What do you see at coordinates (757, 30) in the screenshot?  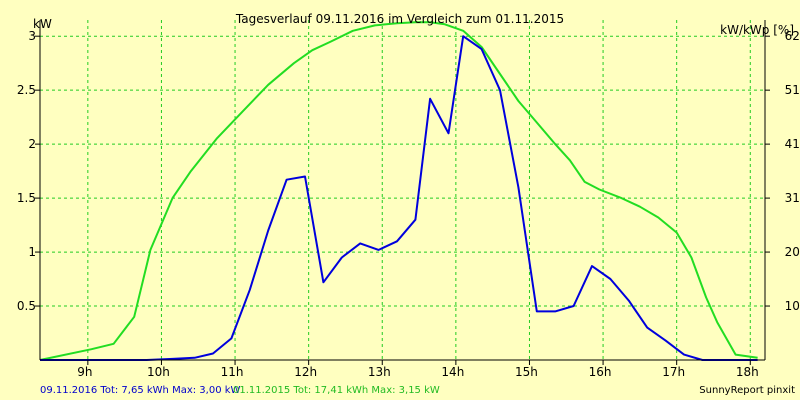 I see `y-axis-label-right: kW/kWp [%]` at bounding box center [757, 30].